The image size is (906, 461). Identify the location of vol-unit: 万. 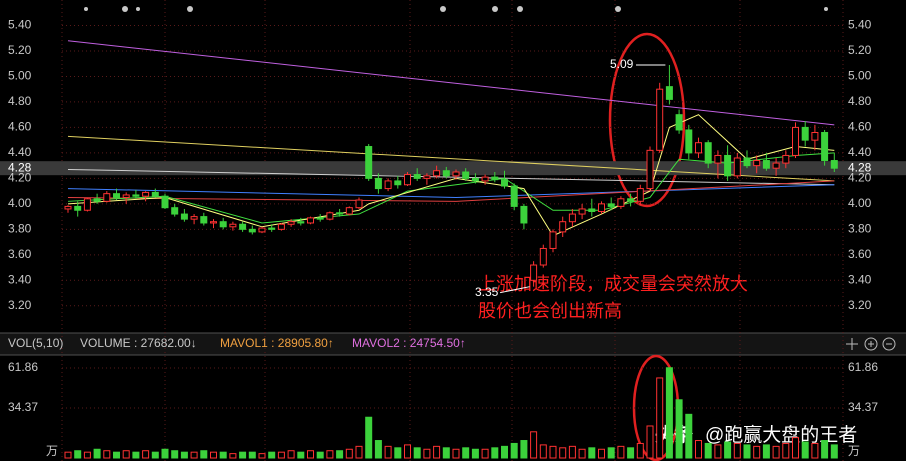
(854, 451).